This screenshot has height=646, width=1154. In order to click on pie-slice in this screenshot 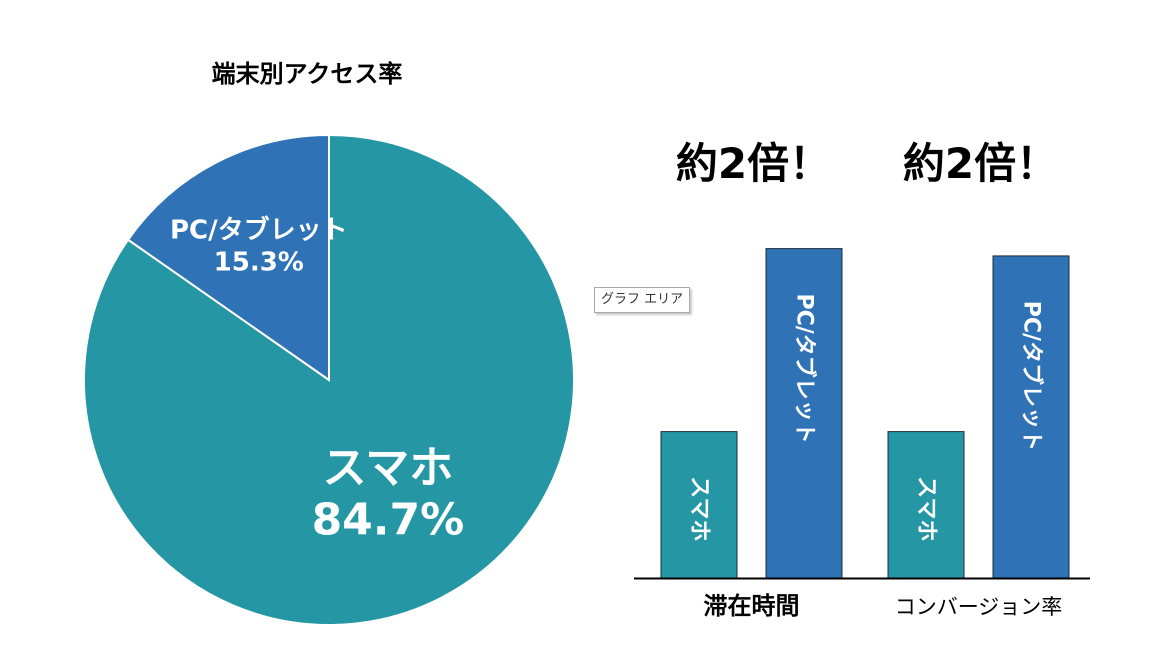, I will do `click(228, 257)`.